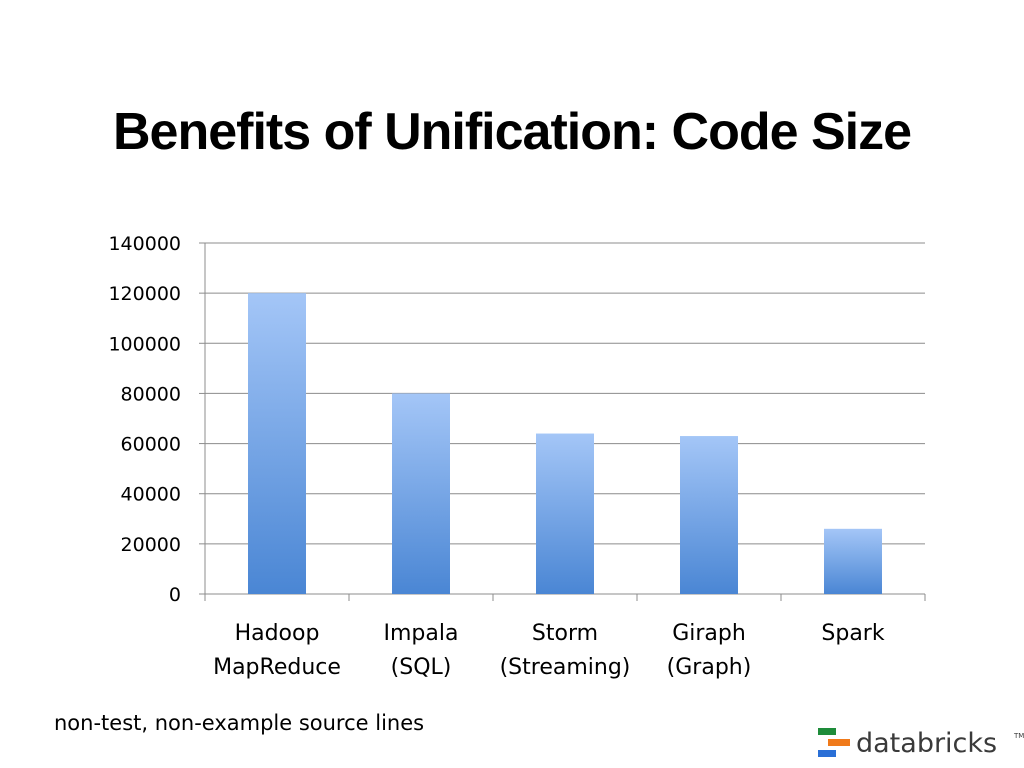  I want to click on y-tick-label: 60000, so click(151, 445).